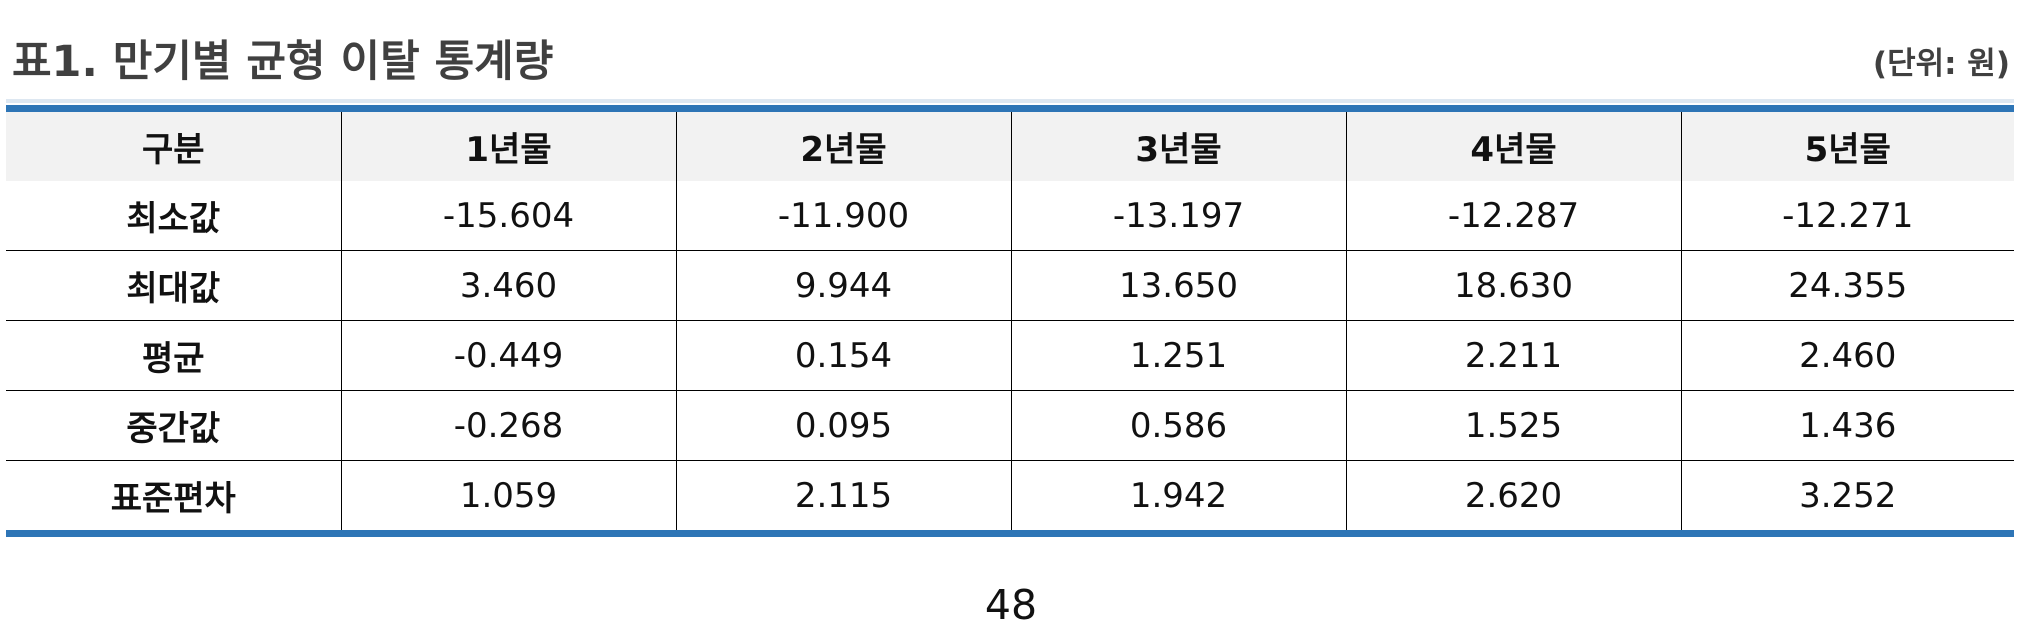  I want to click on table-title: 표1. 만기별 균형 이탈 통계량, so click(283, 62).